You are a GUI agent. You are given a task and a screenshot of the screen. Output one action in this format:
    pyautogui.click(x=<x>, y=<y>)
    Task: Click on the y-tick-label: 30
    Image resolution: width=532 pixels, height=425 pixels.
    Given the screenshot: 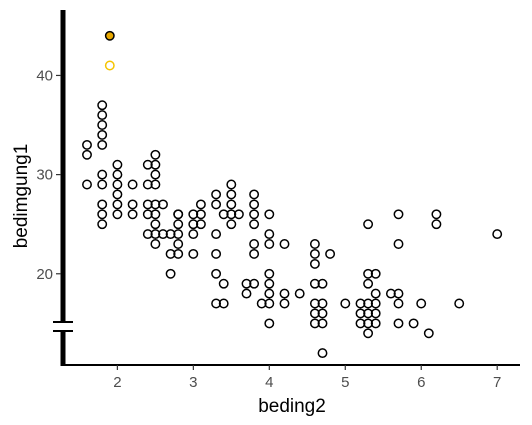 What is the action you would take?
    pyautogui.click(x=44, y=175)
    